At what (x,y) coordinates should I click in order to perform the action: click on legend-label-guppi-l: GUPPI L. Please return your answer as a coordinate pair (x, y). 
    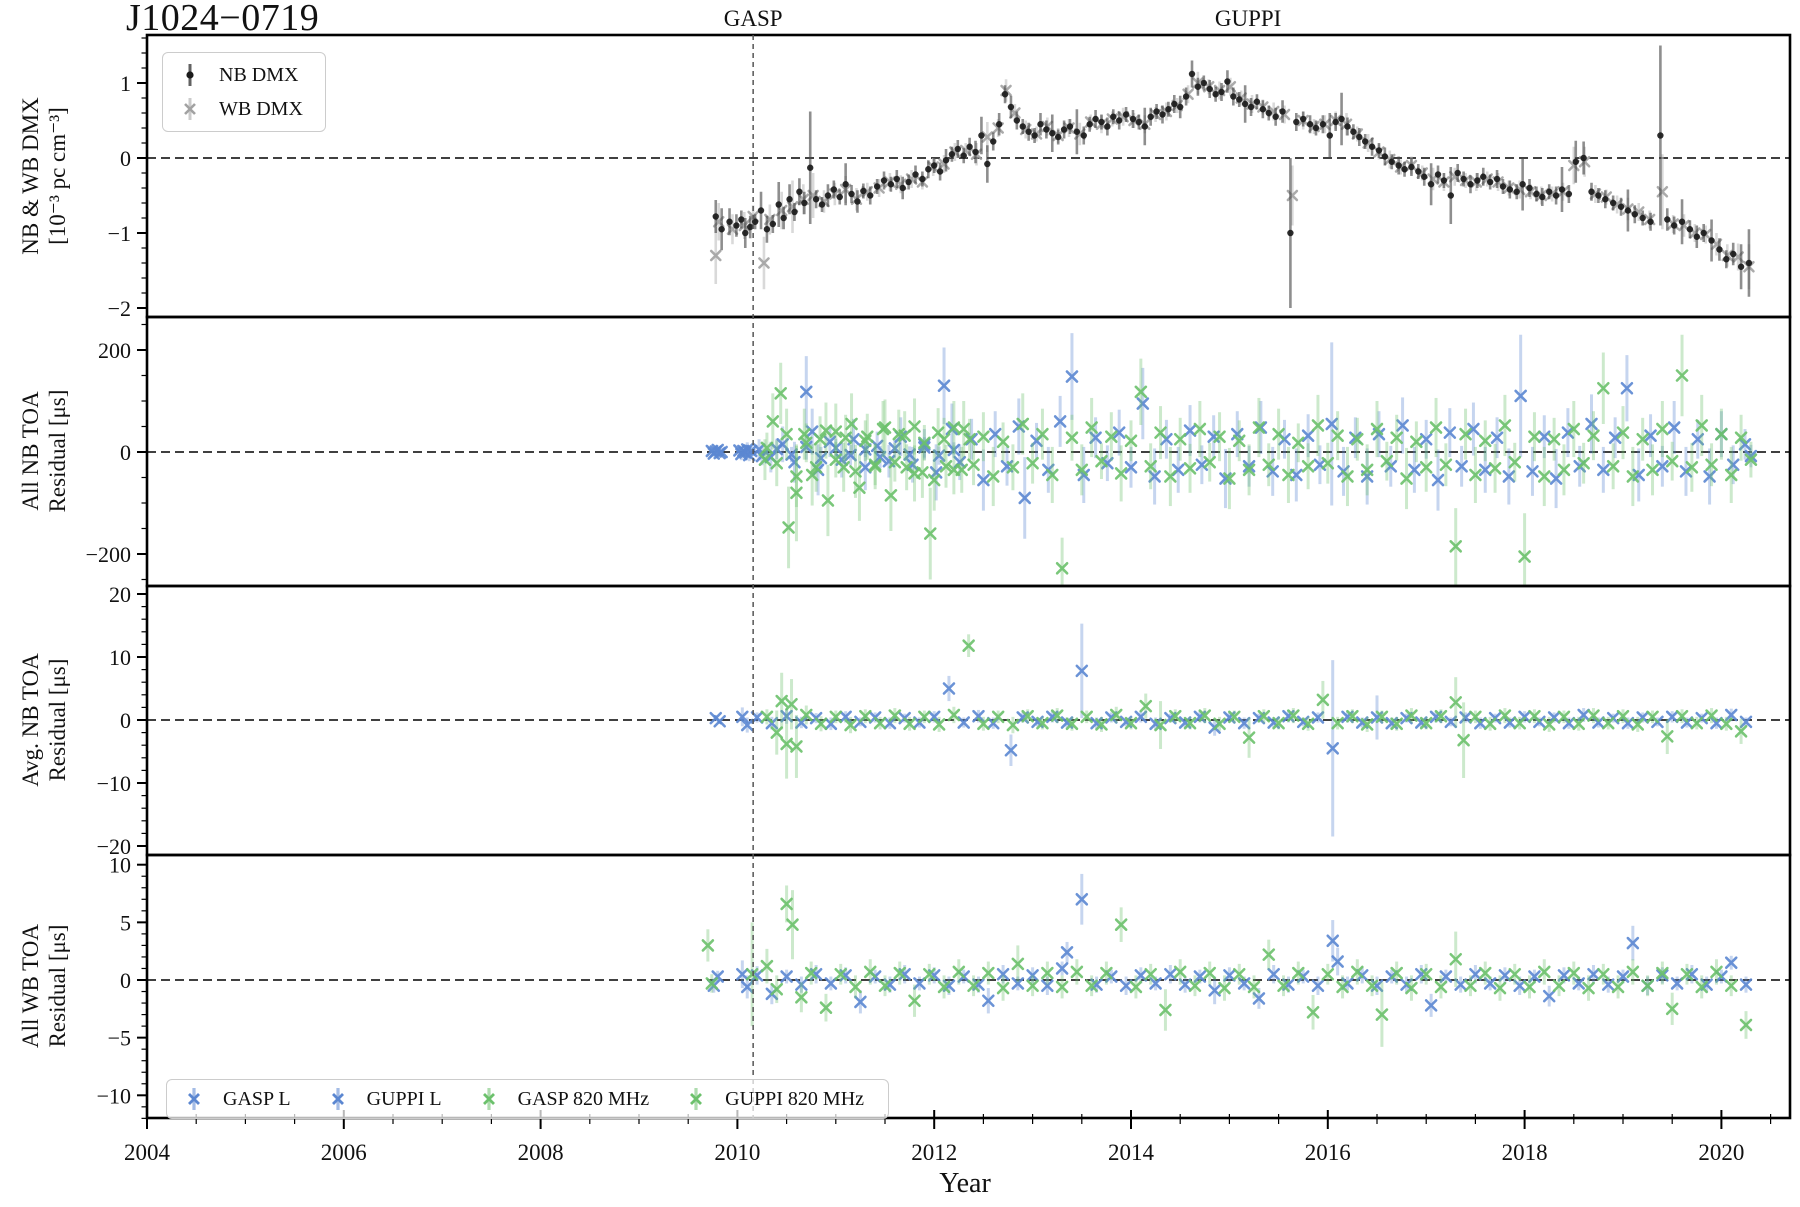
    Looking at the image, I should click on (404, 1098).